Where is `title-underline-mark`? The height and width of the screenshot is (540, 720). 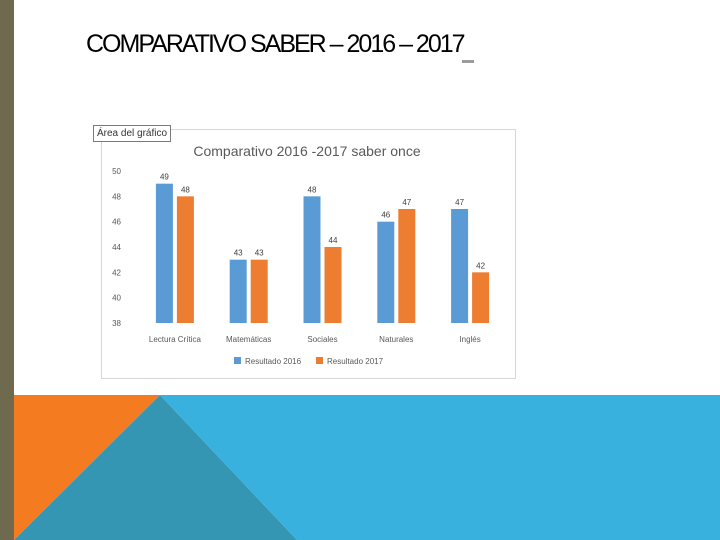 title-underline-mark is located at coordinates (468, 61).